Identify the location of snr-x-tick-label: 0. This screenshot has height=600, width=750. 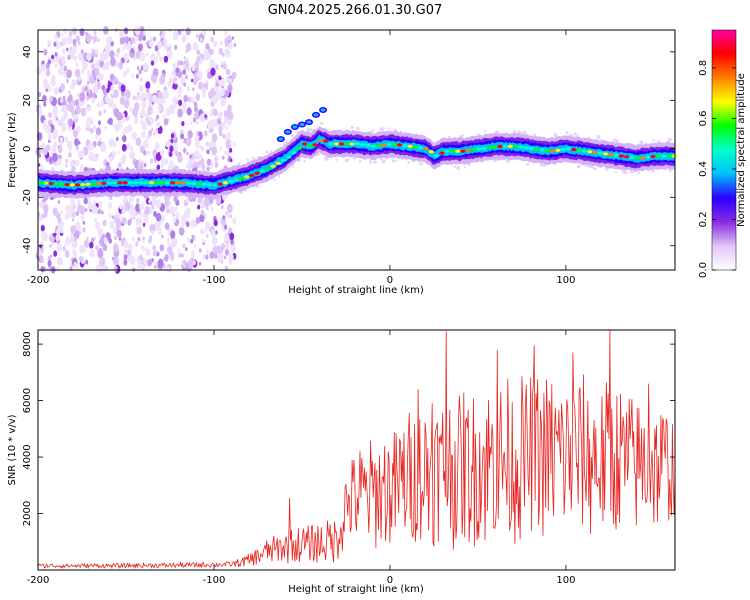
(390, 580).